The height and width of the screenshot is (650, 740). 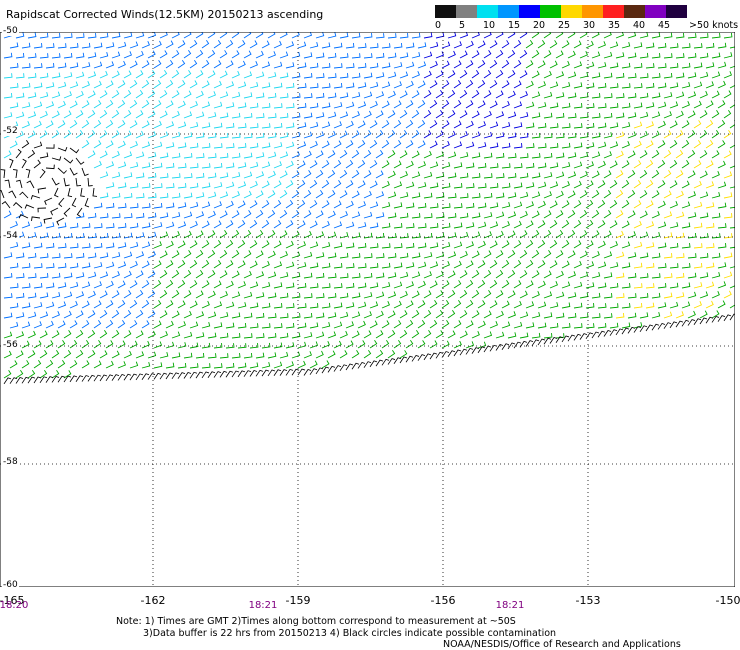 What do you see at coordinates (10, 131) in the screenshot?
I see `lat-label: -52` at bounding box center [10, 131].